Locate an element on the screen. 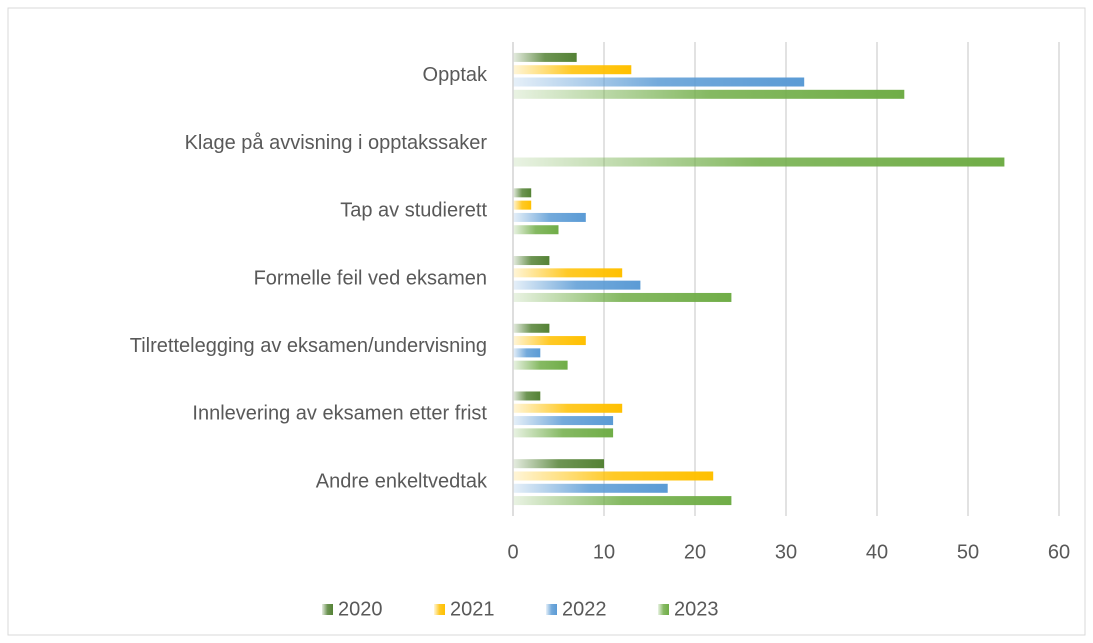 The width and height of the screenshot is (1093, 643). x-tick-label: 60 is located at coordinates (1059, 552).